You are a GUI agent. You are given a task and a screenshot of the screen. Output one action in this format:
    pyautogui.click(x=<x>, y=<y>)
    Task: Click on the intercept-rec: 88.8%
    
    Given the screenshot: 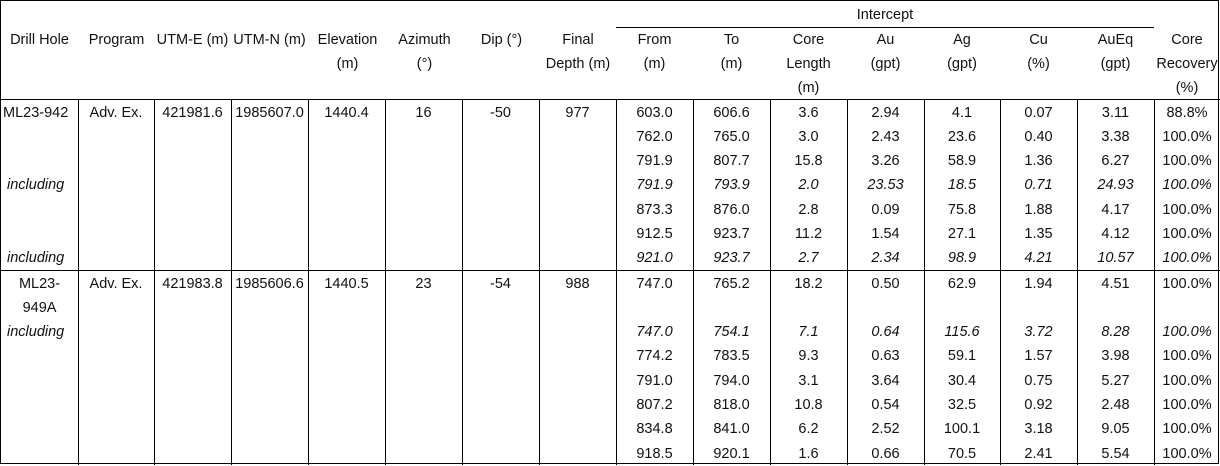 What is the action you would take?
    pyautogui.click(x=1187, y=112)
    